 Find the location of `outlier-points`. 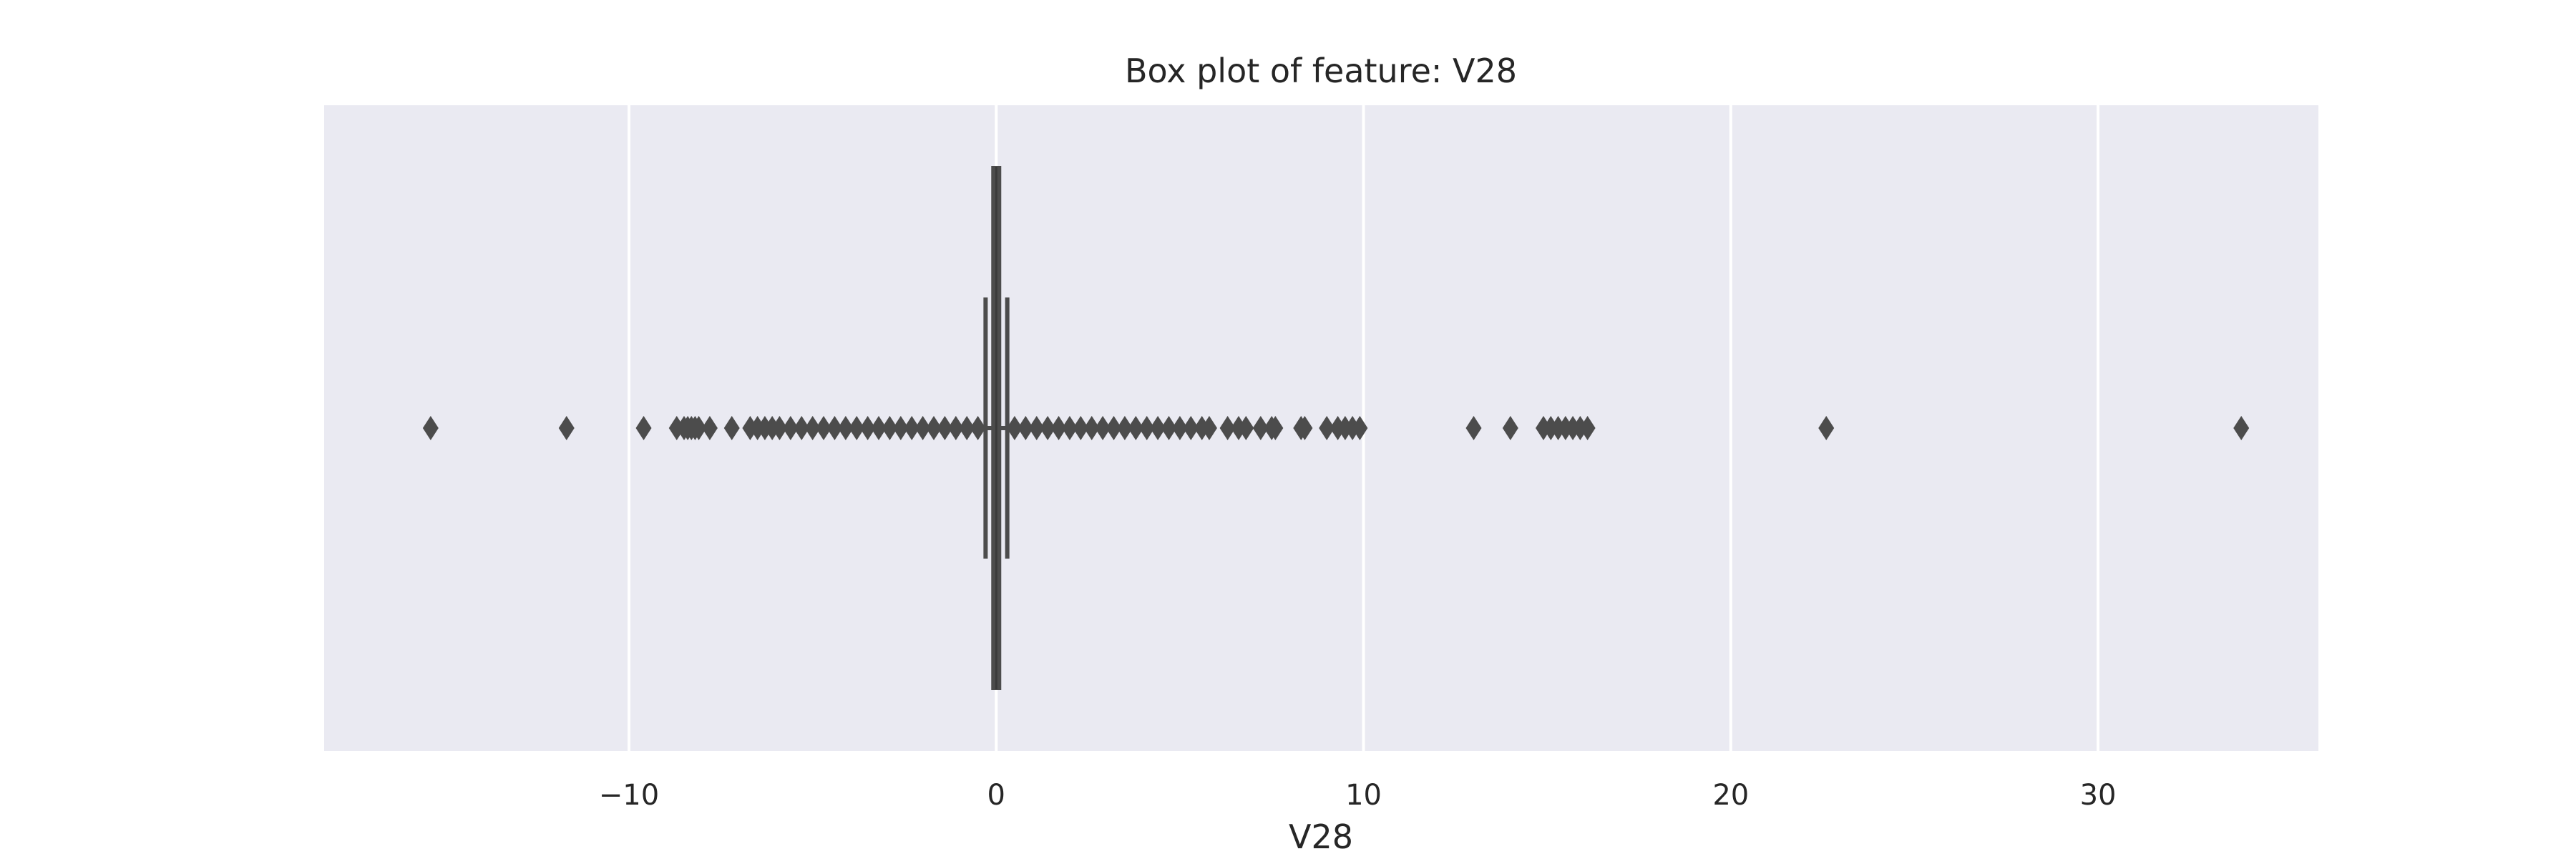

outlier-points is located at coordinates (1336, 428).